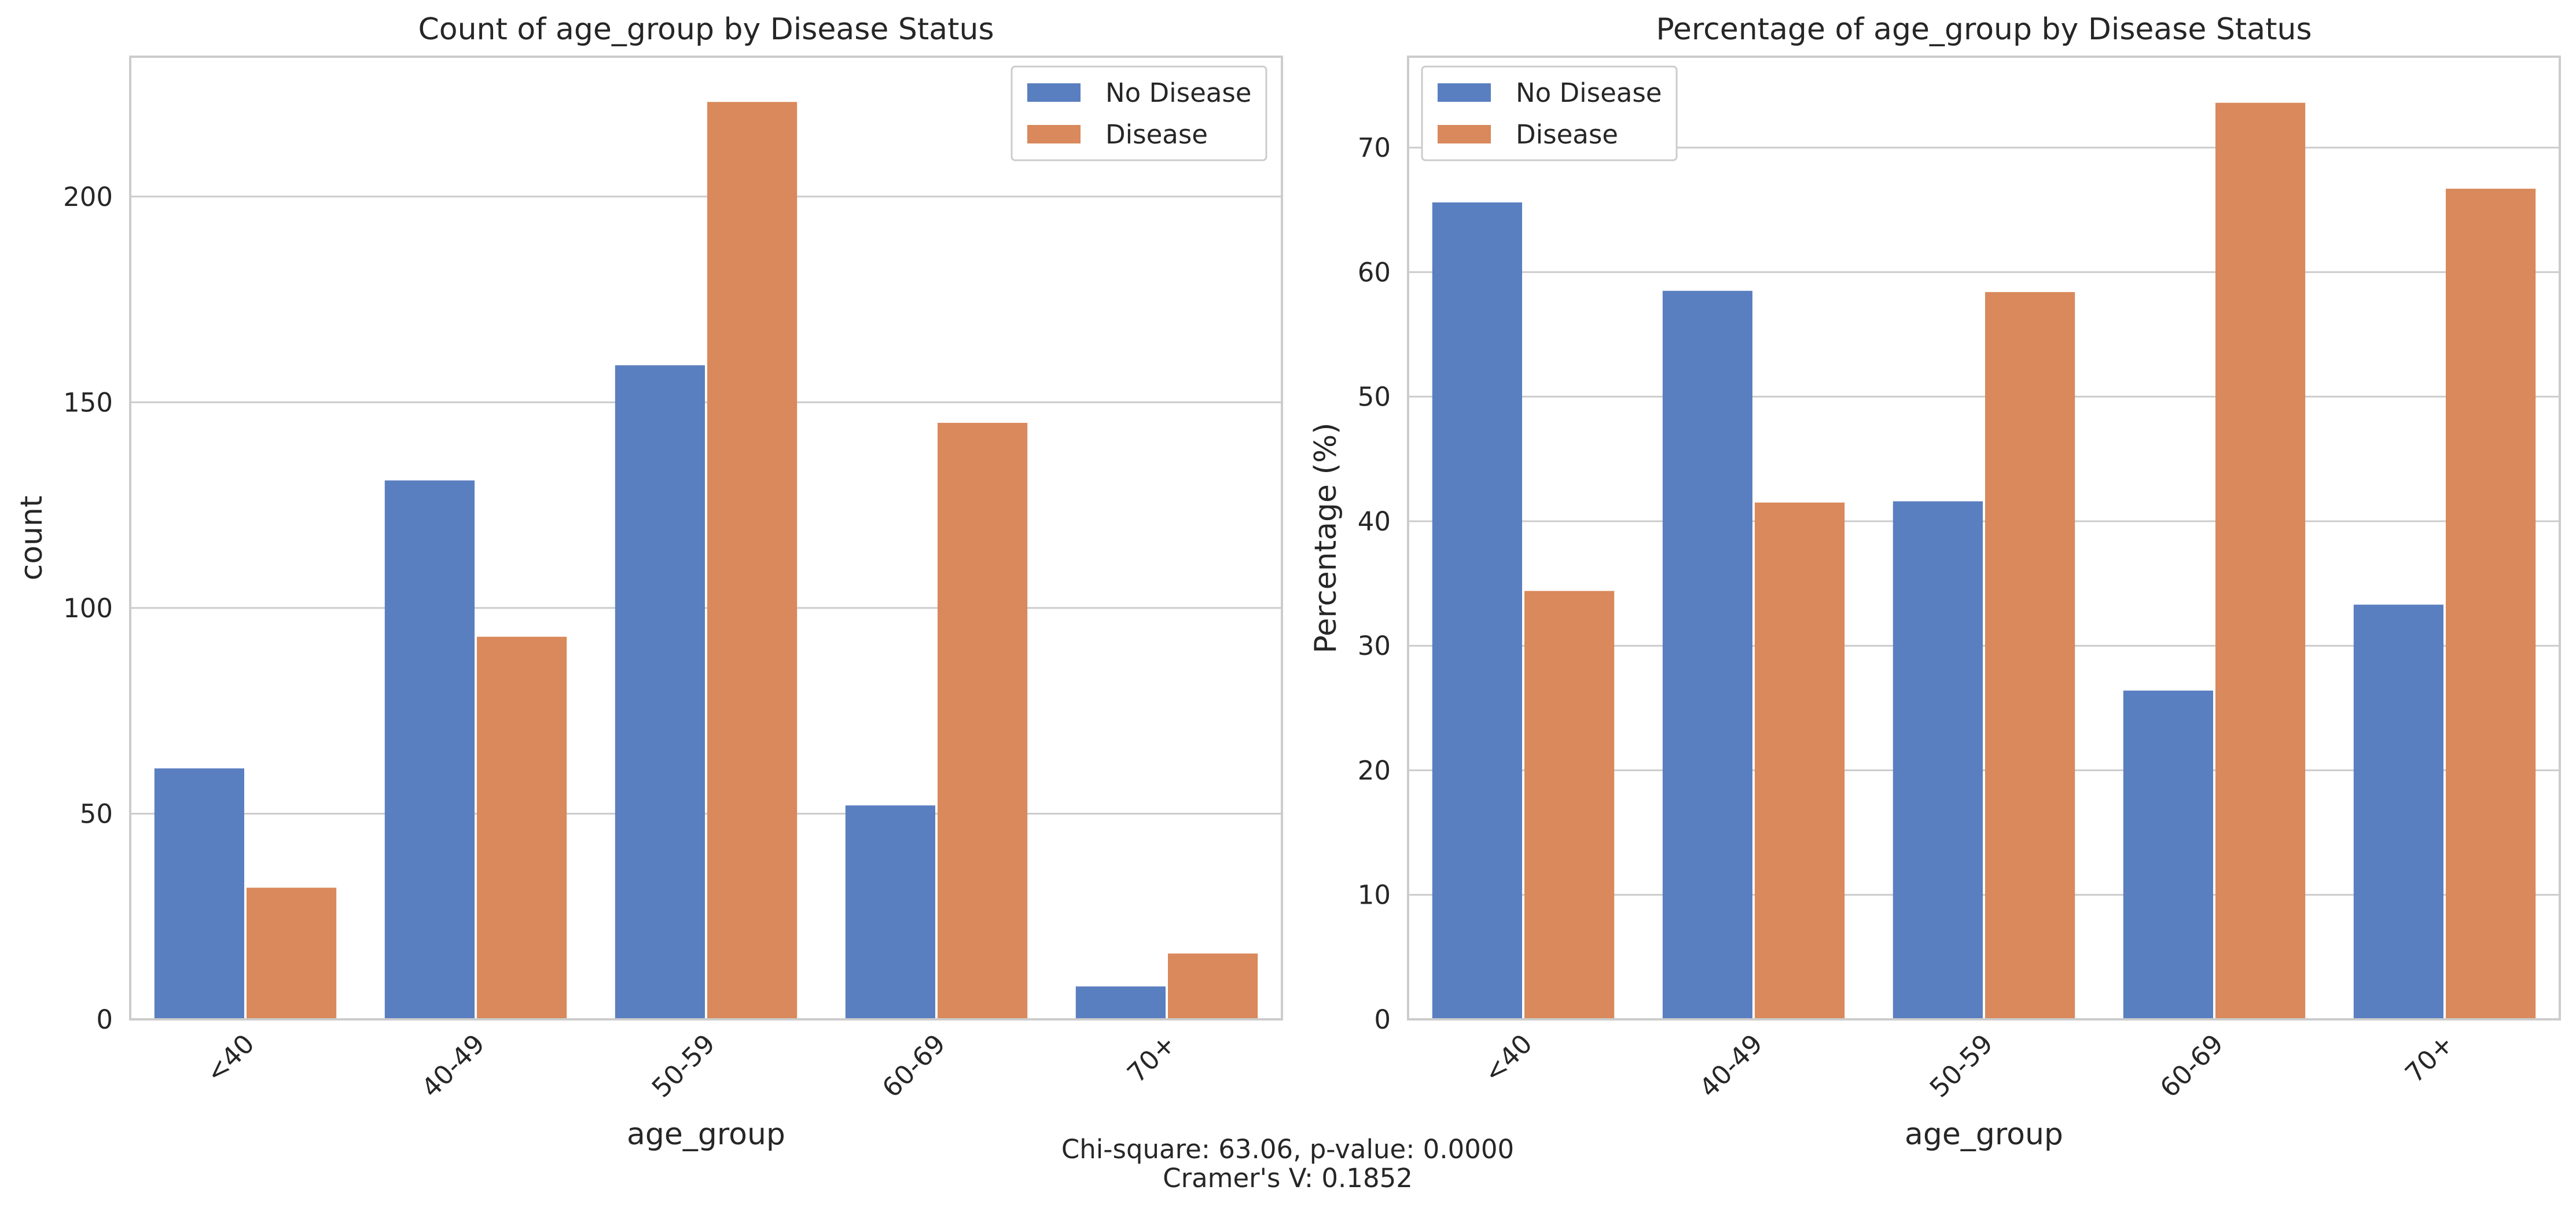 The width and height of the screenshot is (2576, 1212). What do you see at coordinates (1179, 93) in the screenshot?
I see `count-chart-legend-label-no-disease: No Disease` at bounding box center [1179, 93].